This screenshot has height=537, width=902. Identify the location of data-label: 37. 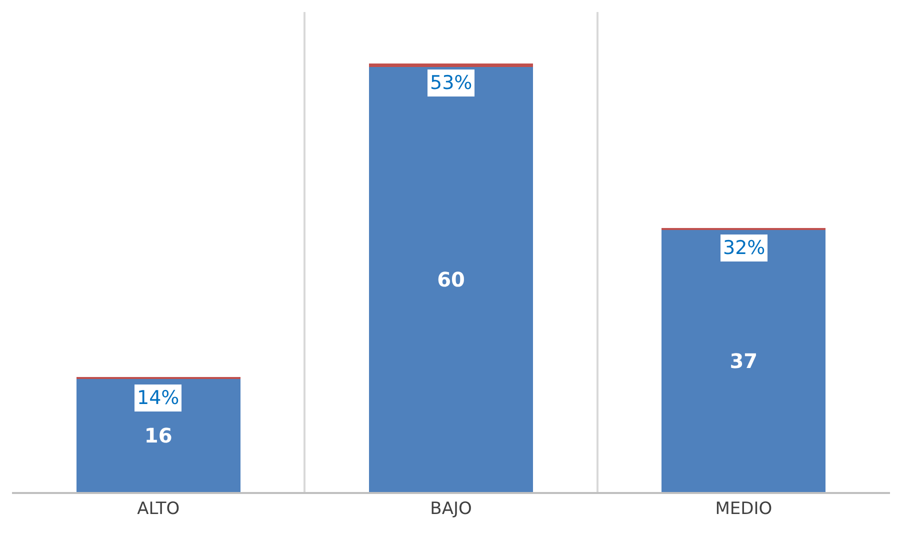
(744, 361).